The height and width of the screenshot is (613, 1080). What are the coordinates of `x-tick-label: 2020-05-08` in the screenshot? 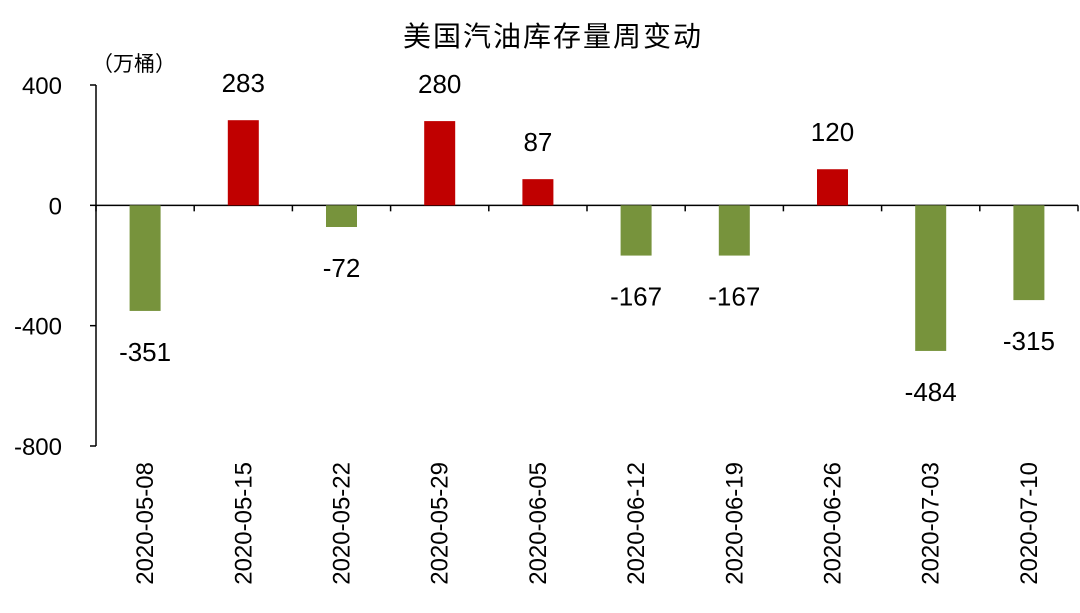 It's located at (145, 523).